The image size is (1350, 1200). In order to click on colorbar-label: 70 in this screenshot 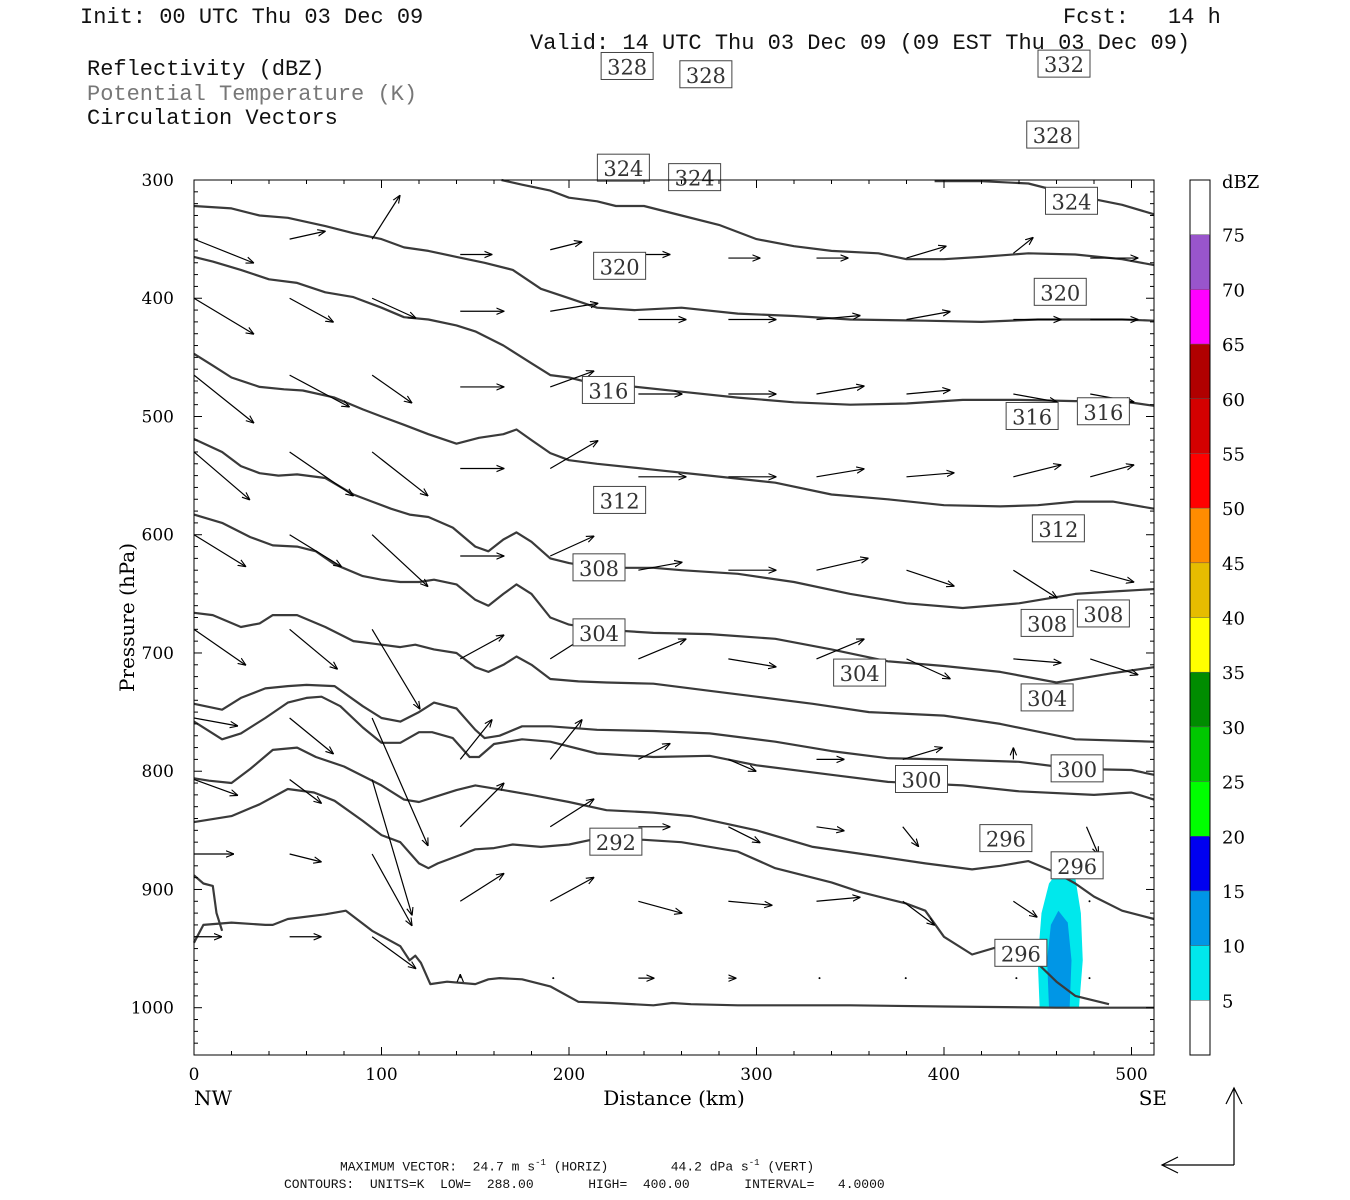, I will do `click(1233, 290)`.